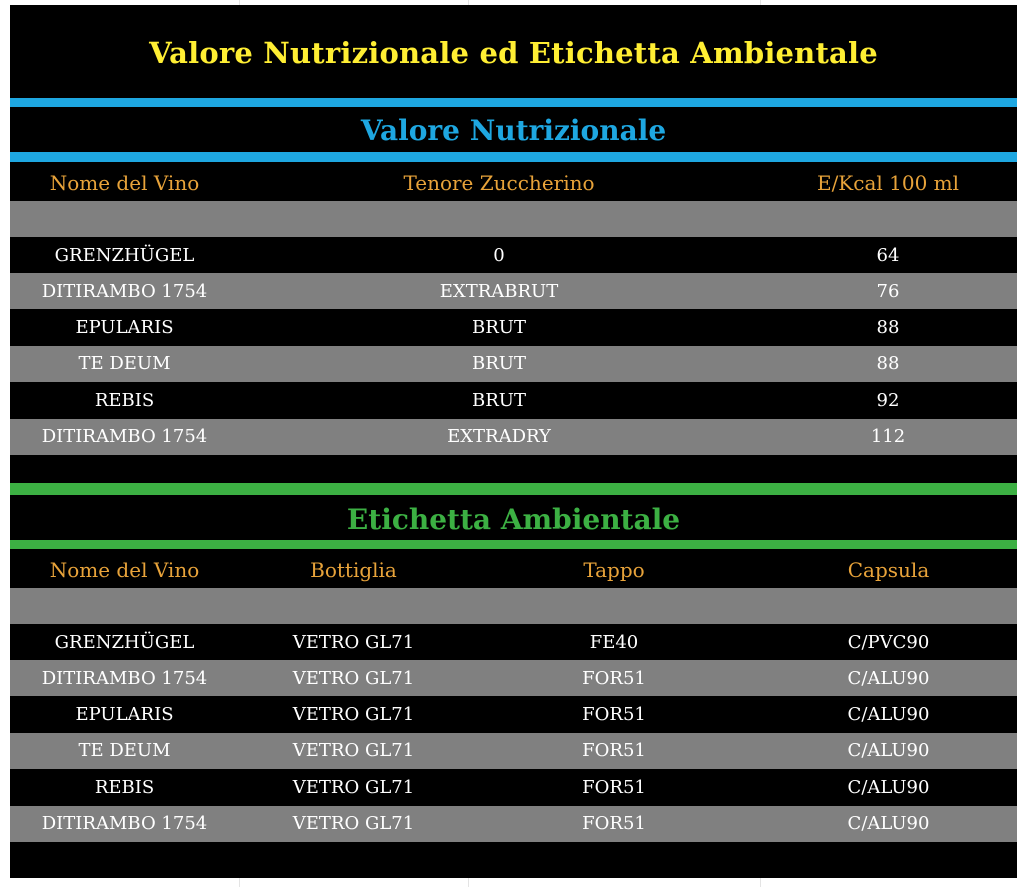 The height and width of the screenshot is (887, 1024). I want to click on environment-spacer-row, so click(513, 606).